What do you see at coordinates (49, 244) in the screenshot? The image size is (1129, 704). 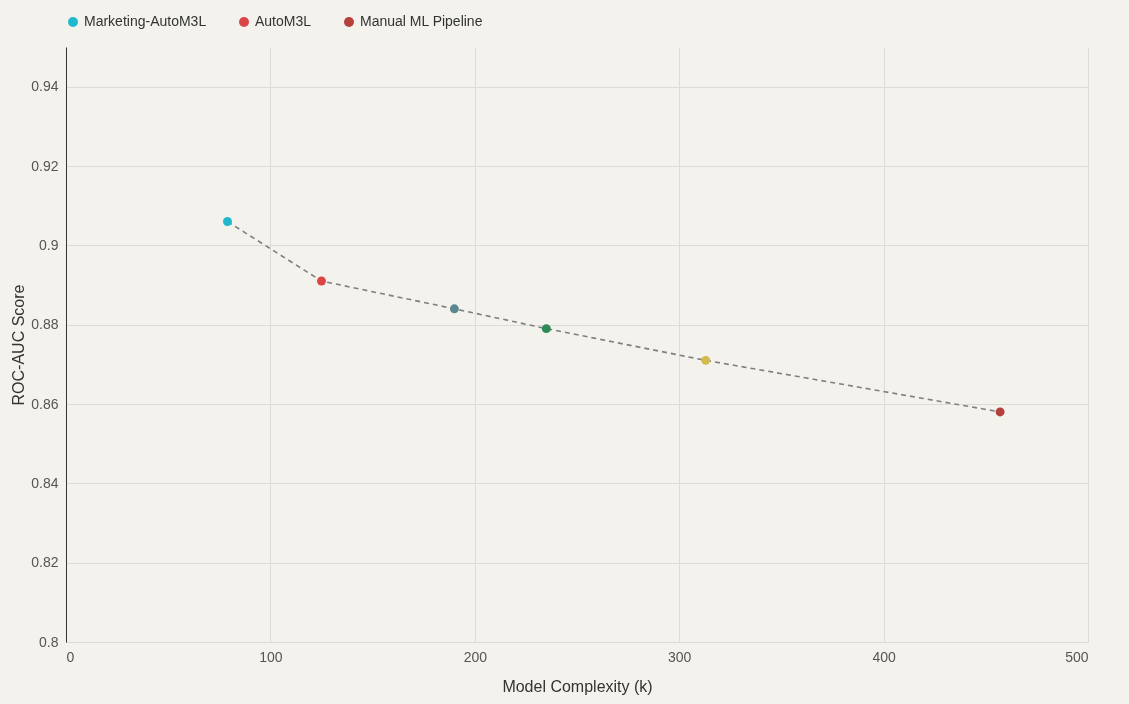 I see `y-tick-label: 0.9` at bounding box center [49, 244].